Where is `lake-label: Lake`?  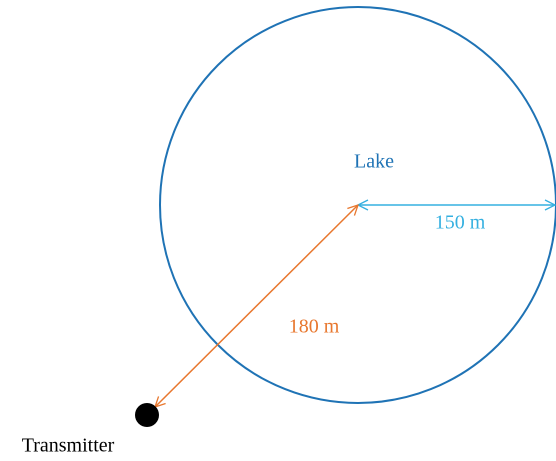
lake-label: Lake is located at coordinates (374, 162).